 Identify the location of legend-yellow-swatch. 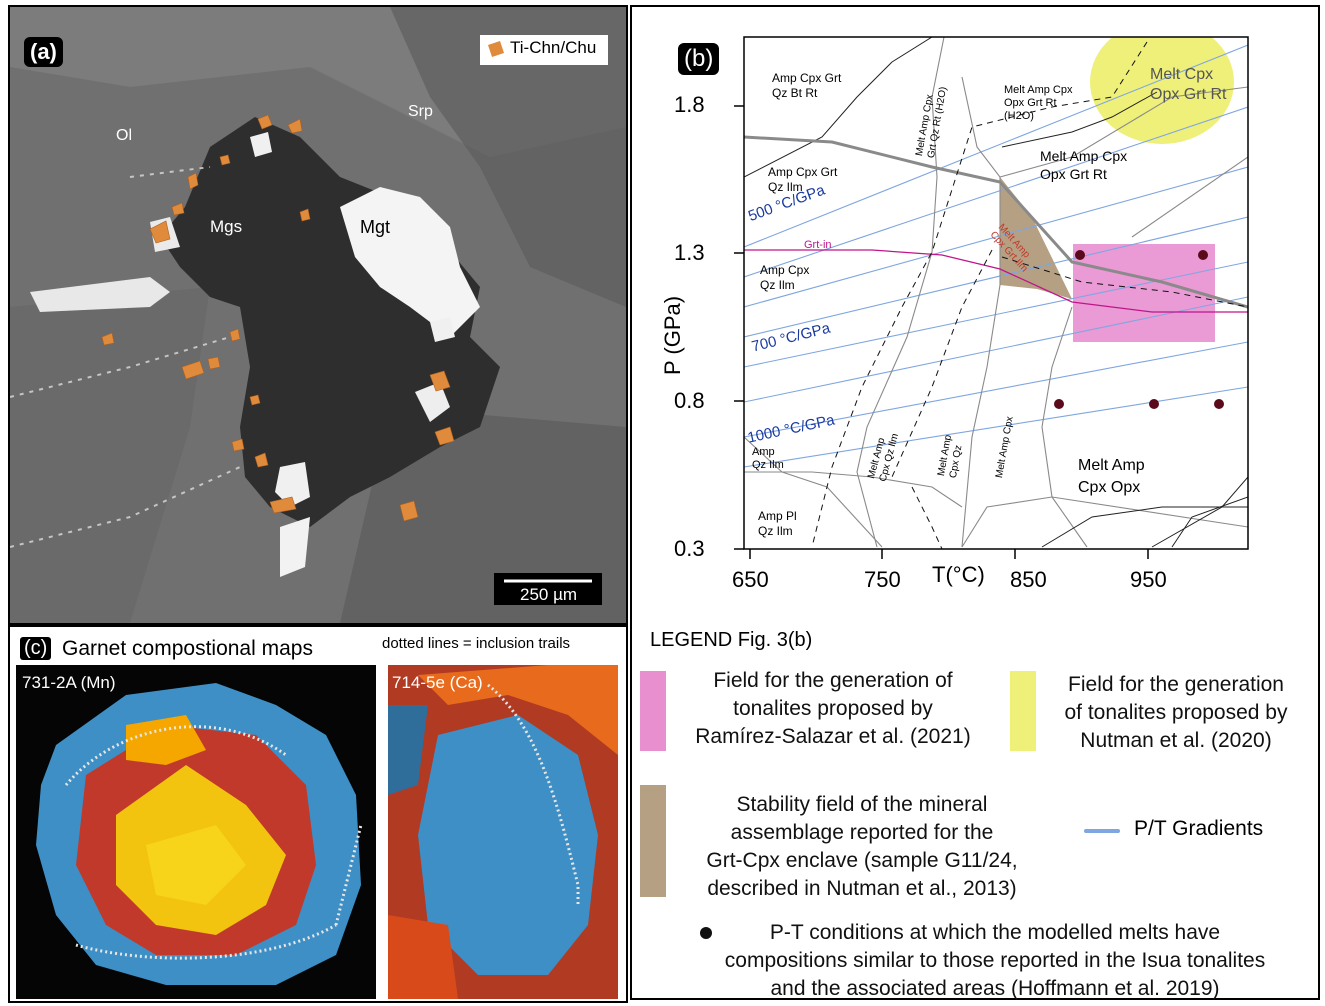
(1023, 711).